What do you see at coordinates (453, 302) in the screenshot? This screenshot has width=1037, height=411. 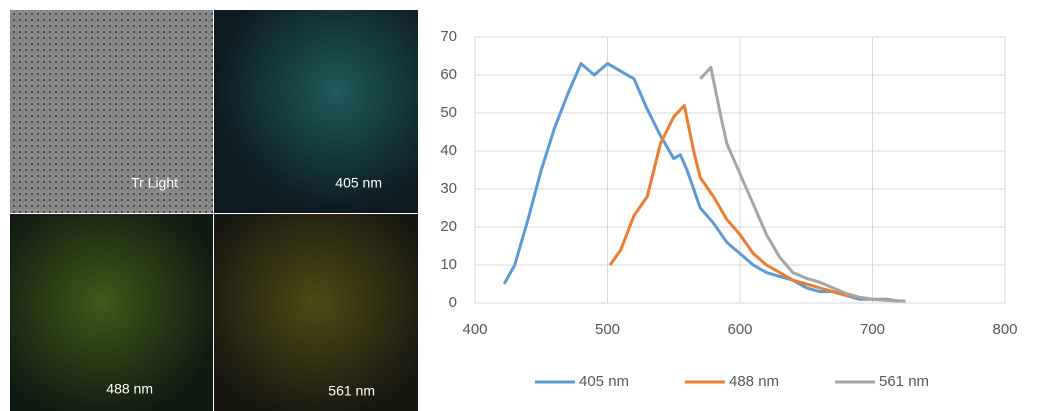 I see `y-tick-label: 0` at bounding box center [453, 302].